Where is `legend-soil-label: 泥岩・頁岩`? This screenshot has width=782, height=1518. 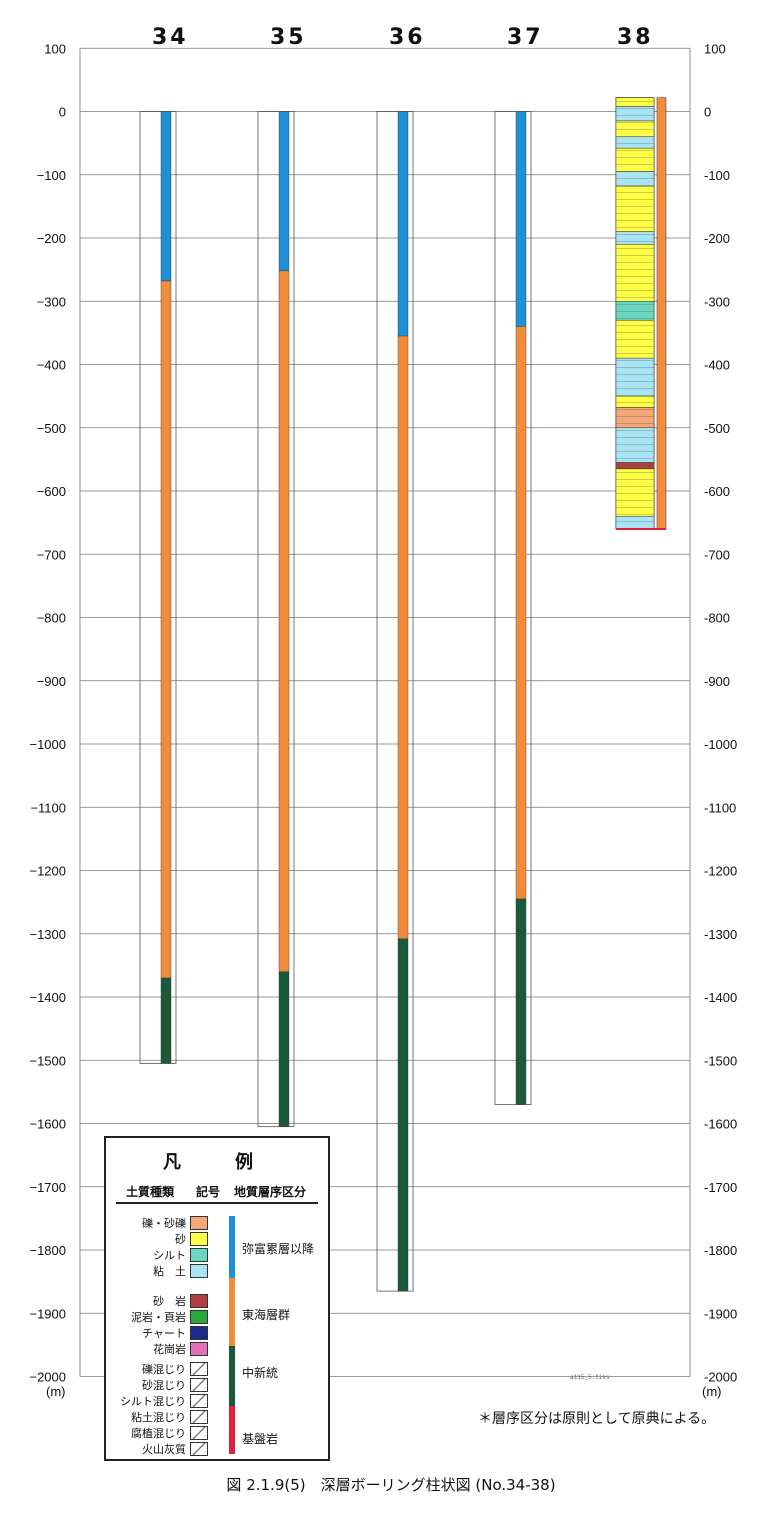
legend-soil-label: 泥岩・頁岩 is located at coordinates (158, 1317).